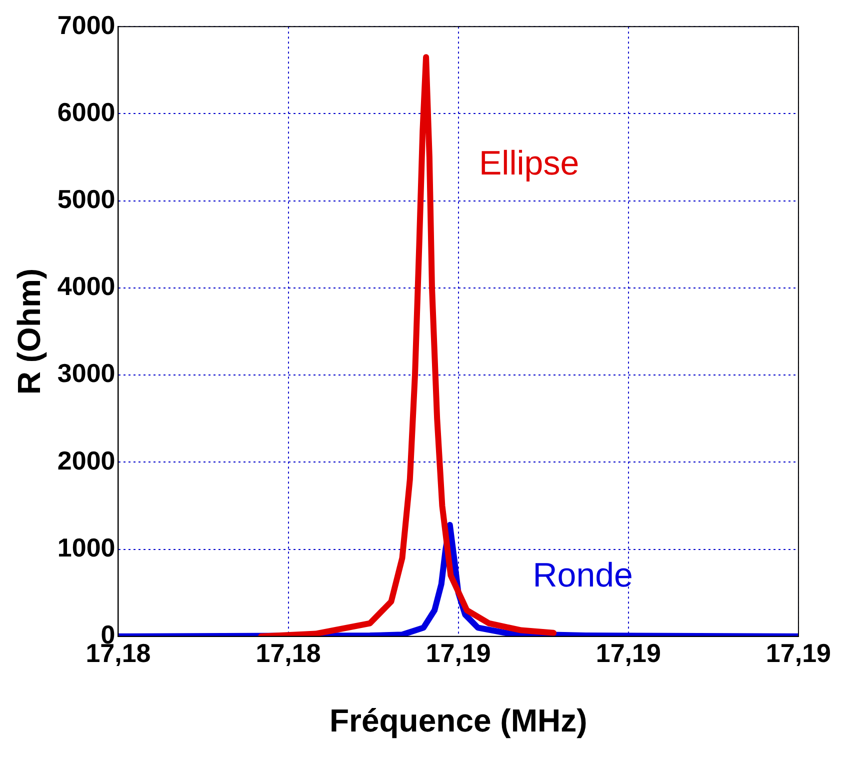  What do you see at coordinates (29, 331) in the screenshot?
I see `y-axis-title: R (Ohm)` at bounding box center [29, 331].